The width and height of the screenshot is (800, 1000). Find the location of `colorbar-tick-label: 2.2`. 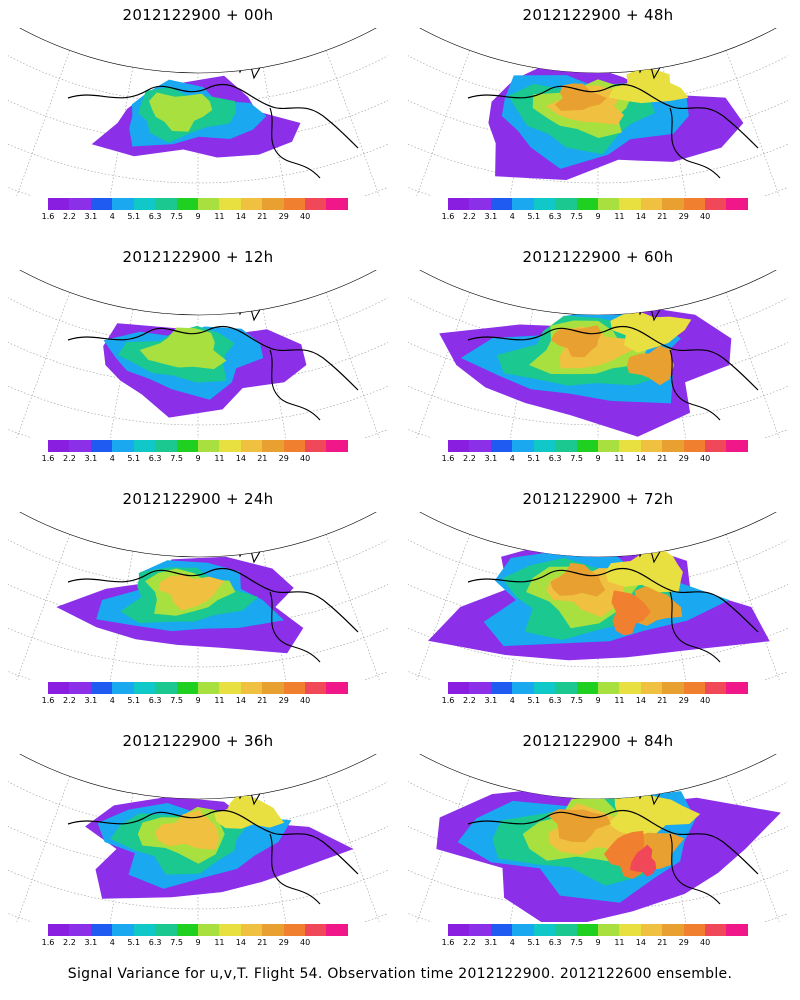

colorbar-tick-label: 2.2 is located at coordinates (469, 458).